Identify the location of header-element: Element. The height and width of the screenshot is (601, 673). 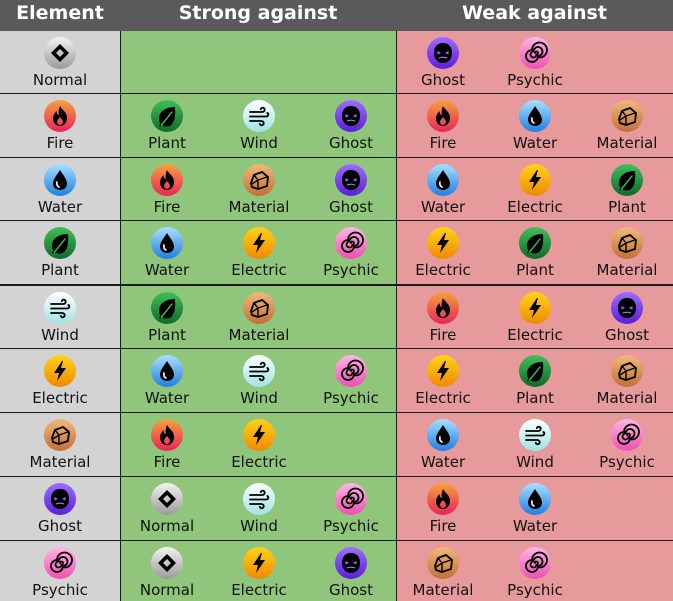
(60, 13).